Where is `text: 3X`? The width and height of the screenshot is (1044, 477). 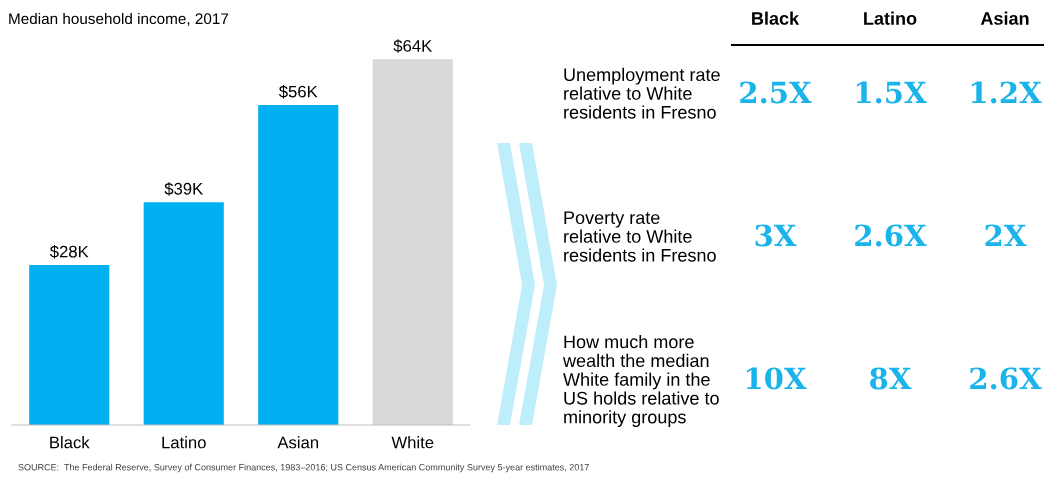
text: 3X is located at coordinates (776, 235).